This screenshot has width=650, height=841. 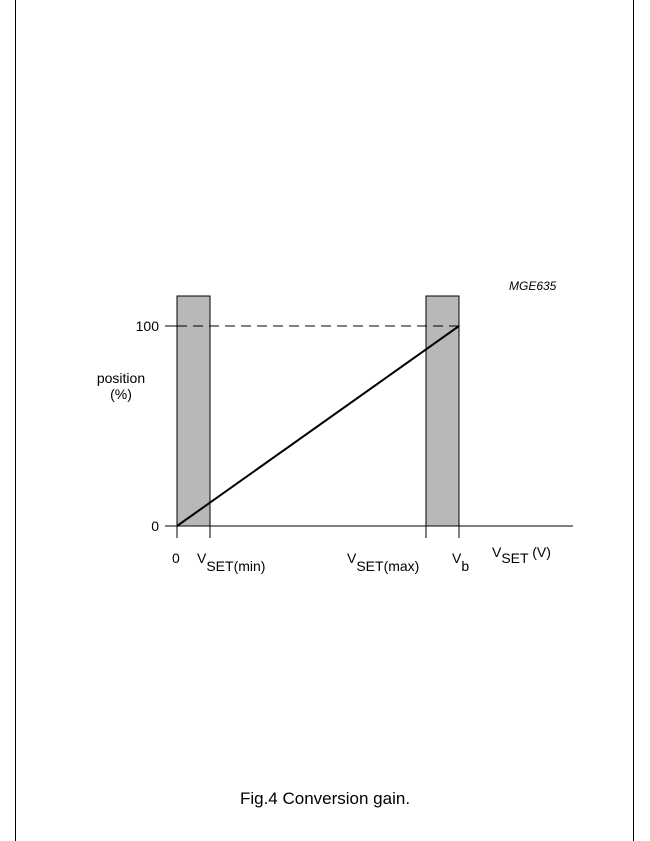 I want to click on figure-caption: Fig.4 Conversion gain., so click(x=325, y=798).